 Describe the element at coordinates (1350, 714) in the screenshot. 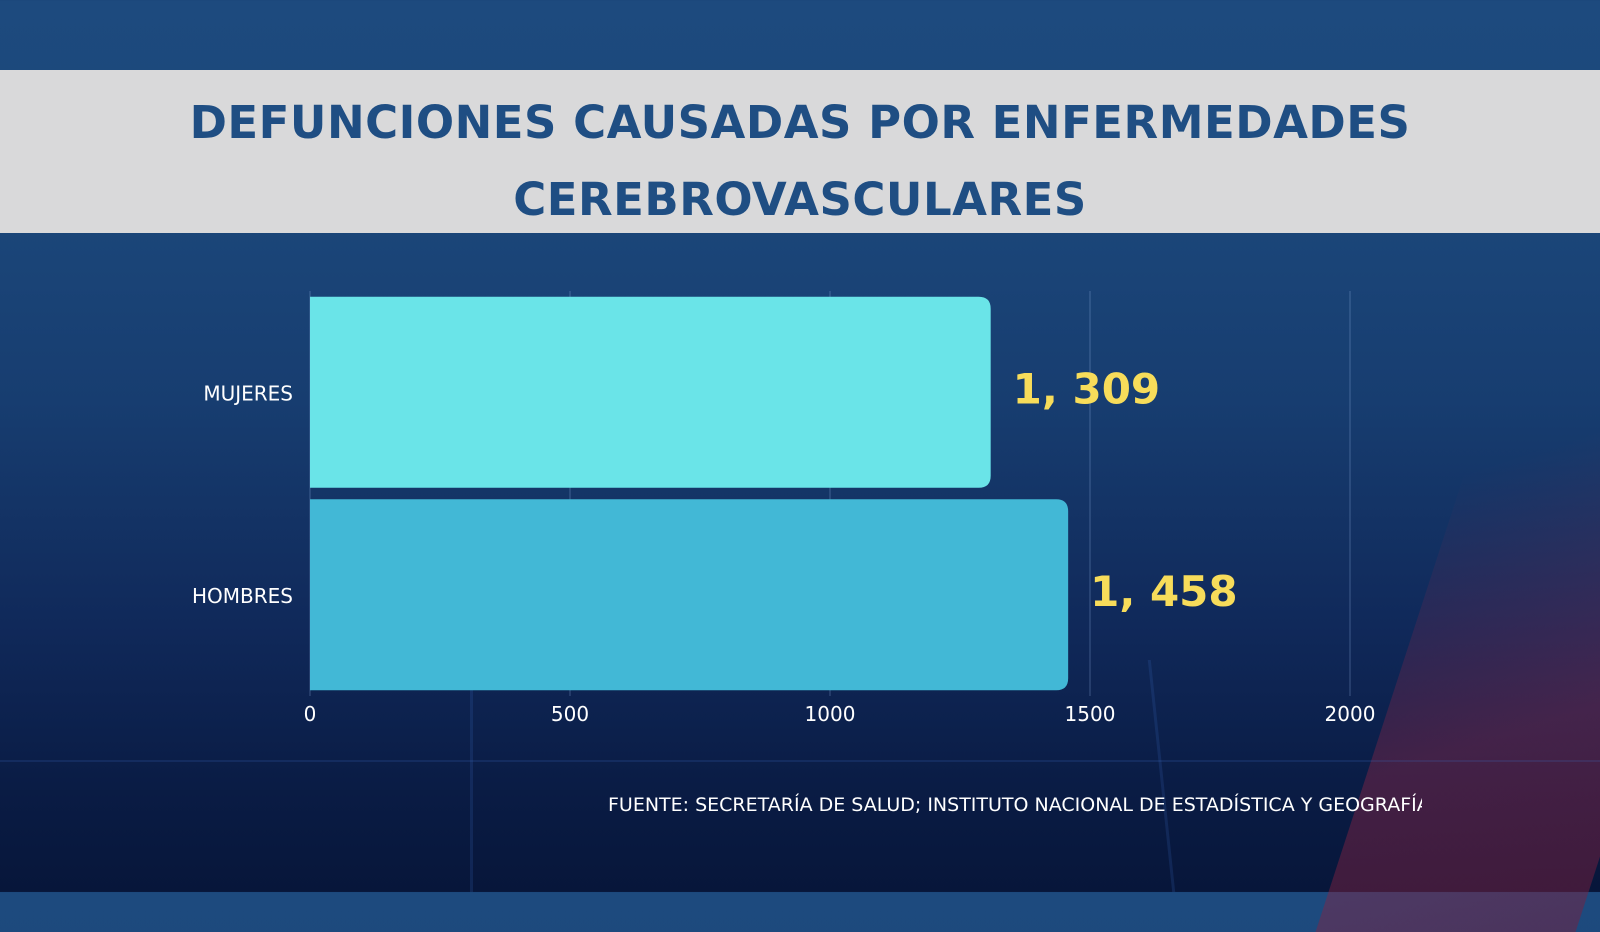

I see `x-tick-label: 2000` at that location.